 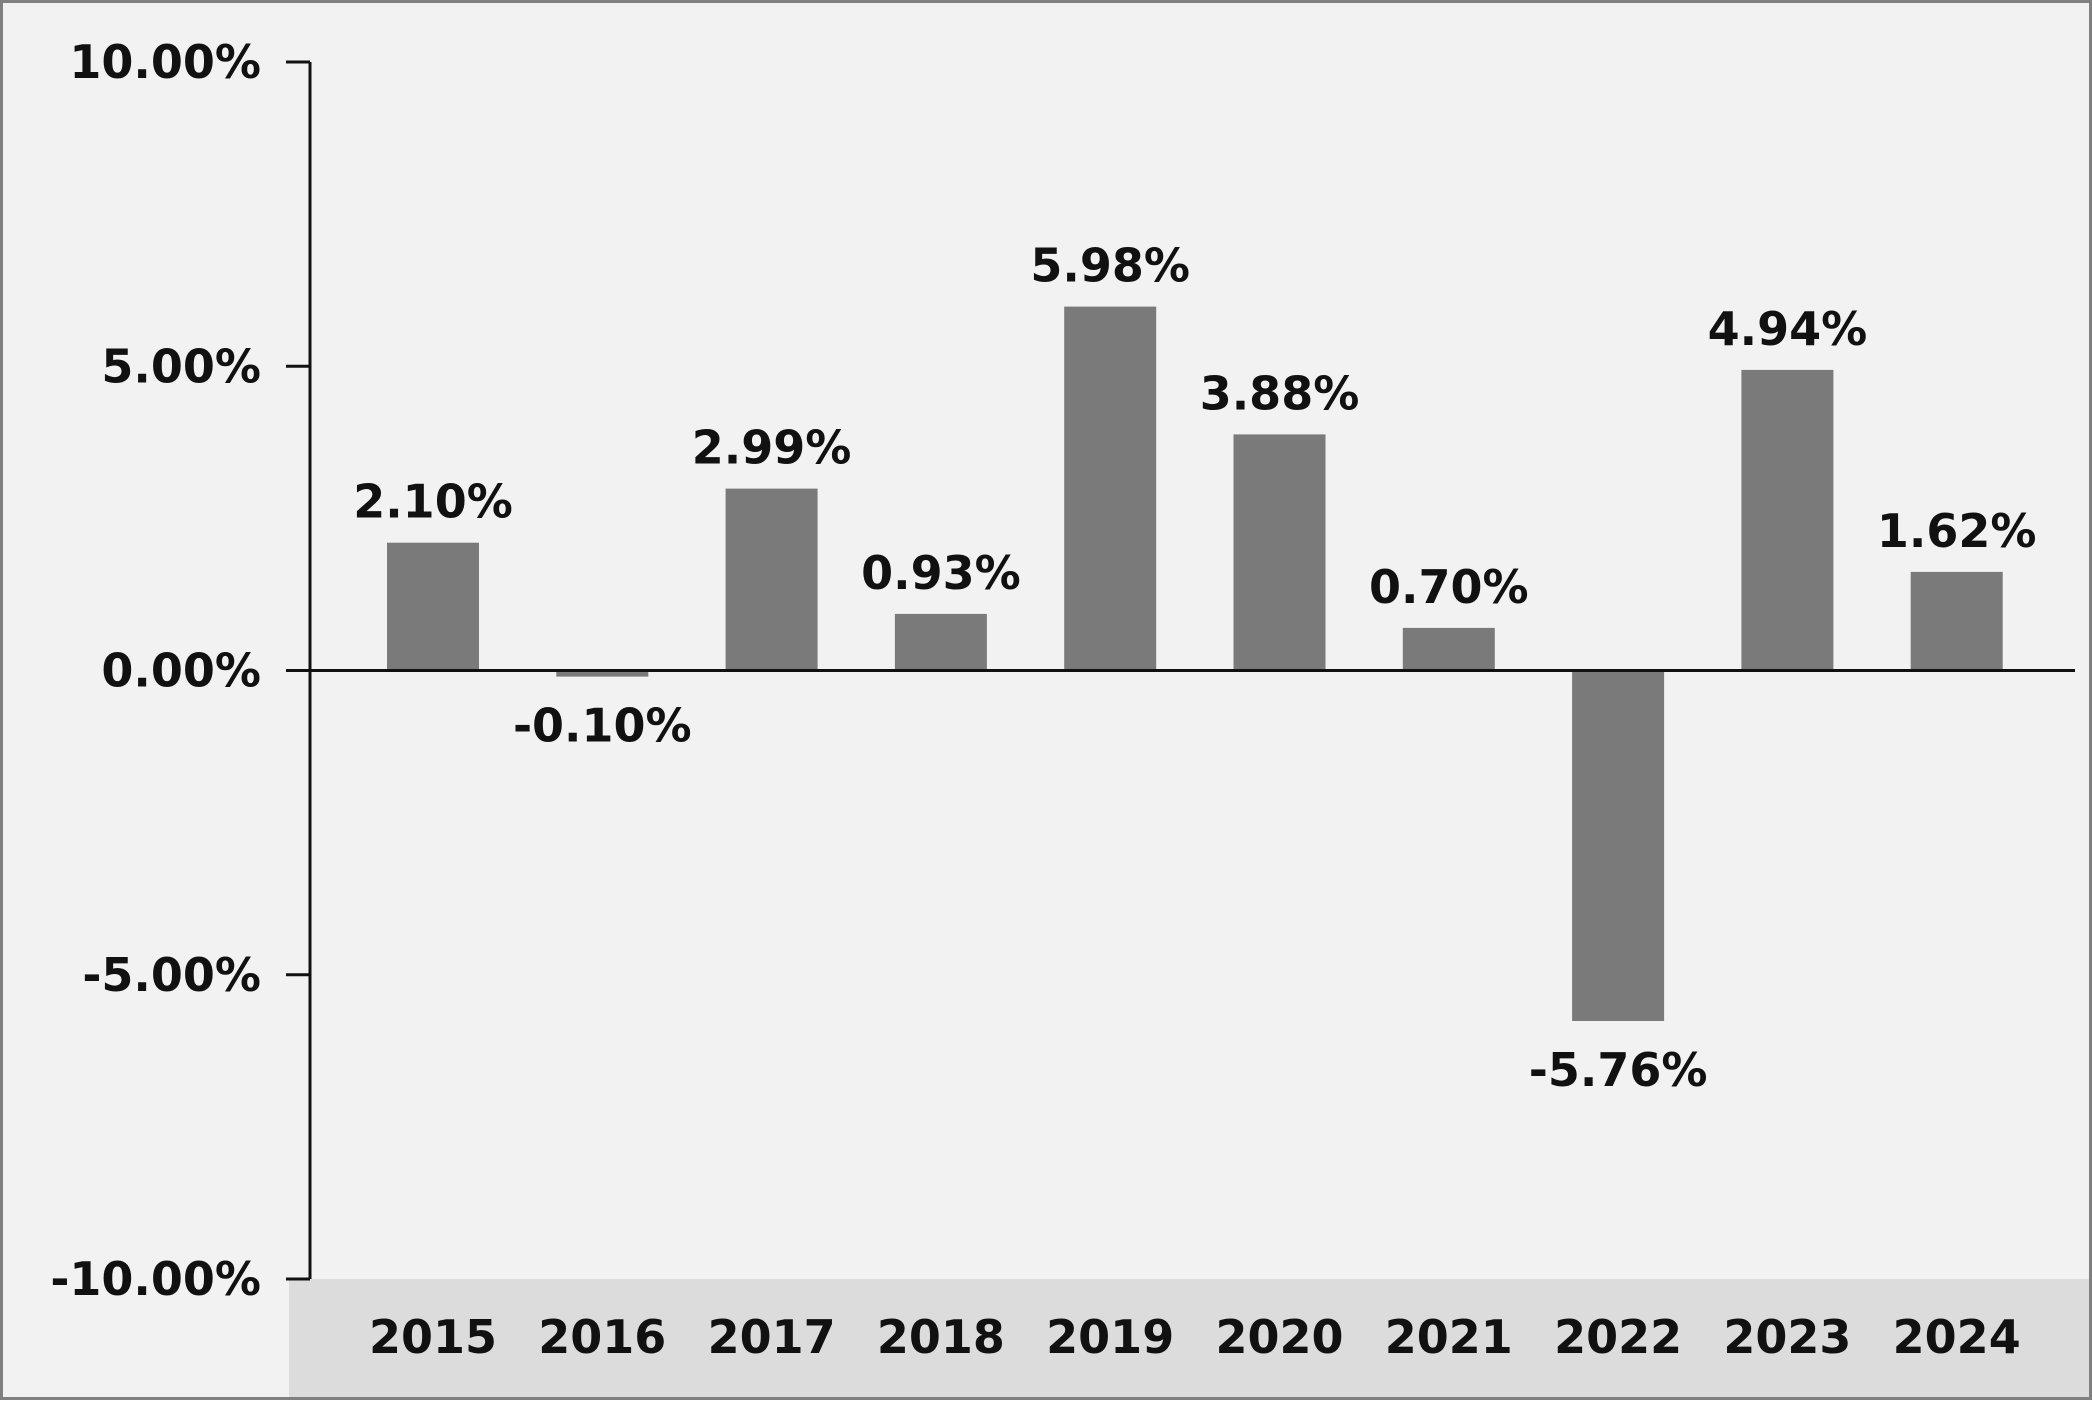 What do you see at coordinates (602, 726) in the screenshot?
I see `data-label-2016: -0.10%` at bounding box center [602, 726].